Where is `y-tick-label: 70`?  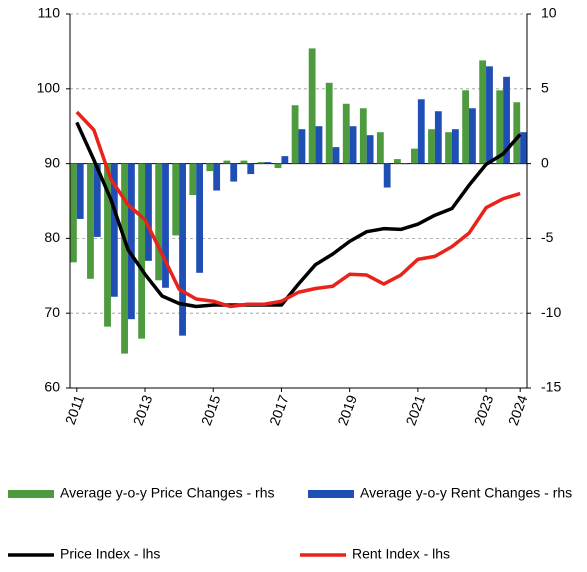
y-tick-label: 70 is located at coordinates (52, 312).